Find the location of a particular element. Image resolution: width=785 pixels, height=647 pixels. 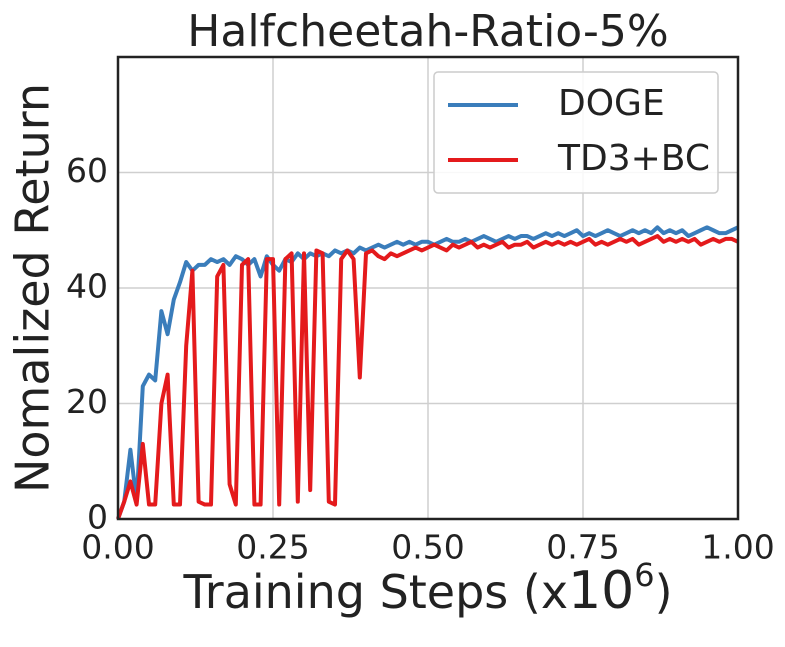

y-axis-label: Nomalized Return is located at coordinates (33, 288).